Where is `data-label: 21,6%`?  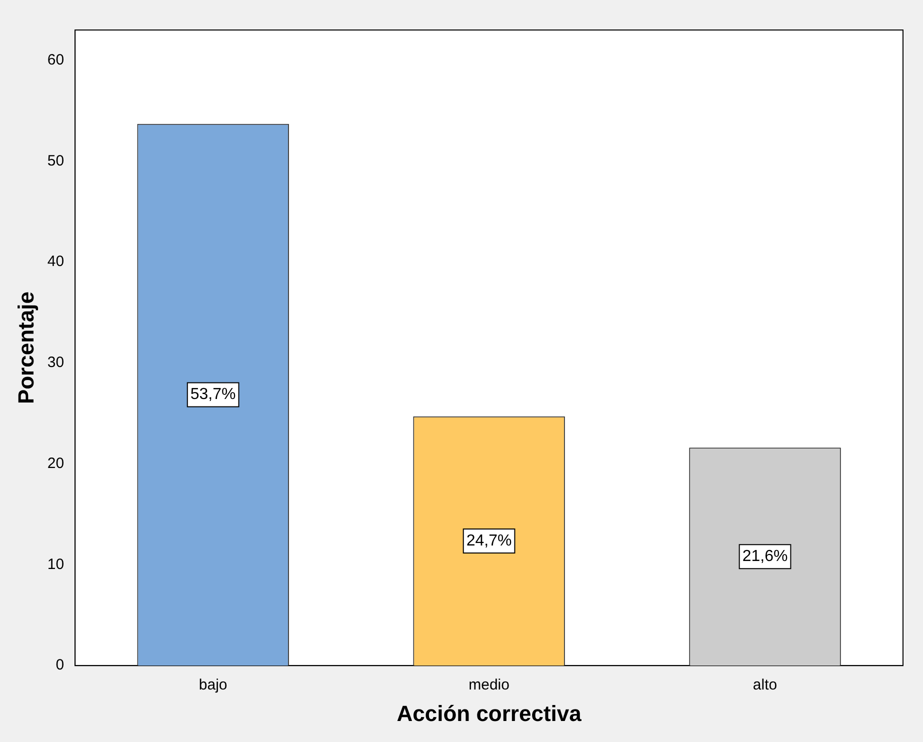
data-label: 21,6% is located at coordinates (765, 557).